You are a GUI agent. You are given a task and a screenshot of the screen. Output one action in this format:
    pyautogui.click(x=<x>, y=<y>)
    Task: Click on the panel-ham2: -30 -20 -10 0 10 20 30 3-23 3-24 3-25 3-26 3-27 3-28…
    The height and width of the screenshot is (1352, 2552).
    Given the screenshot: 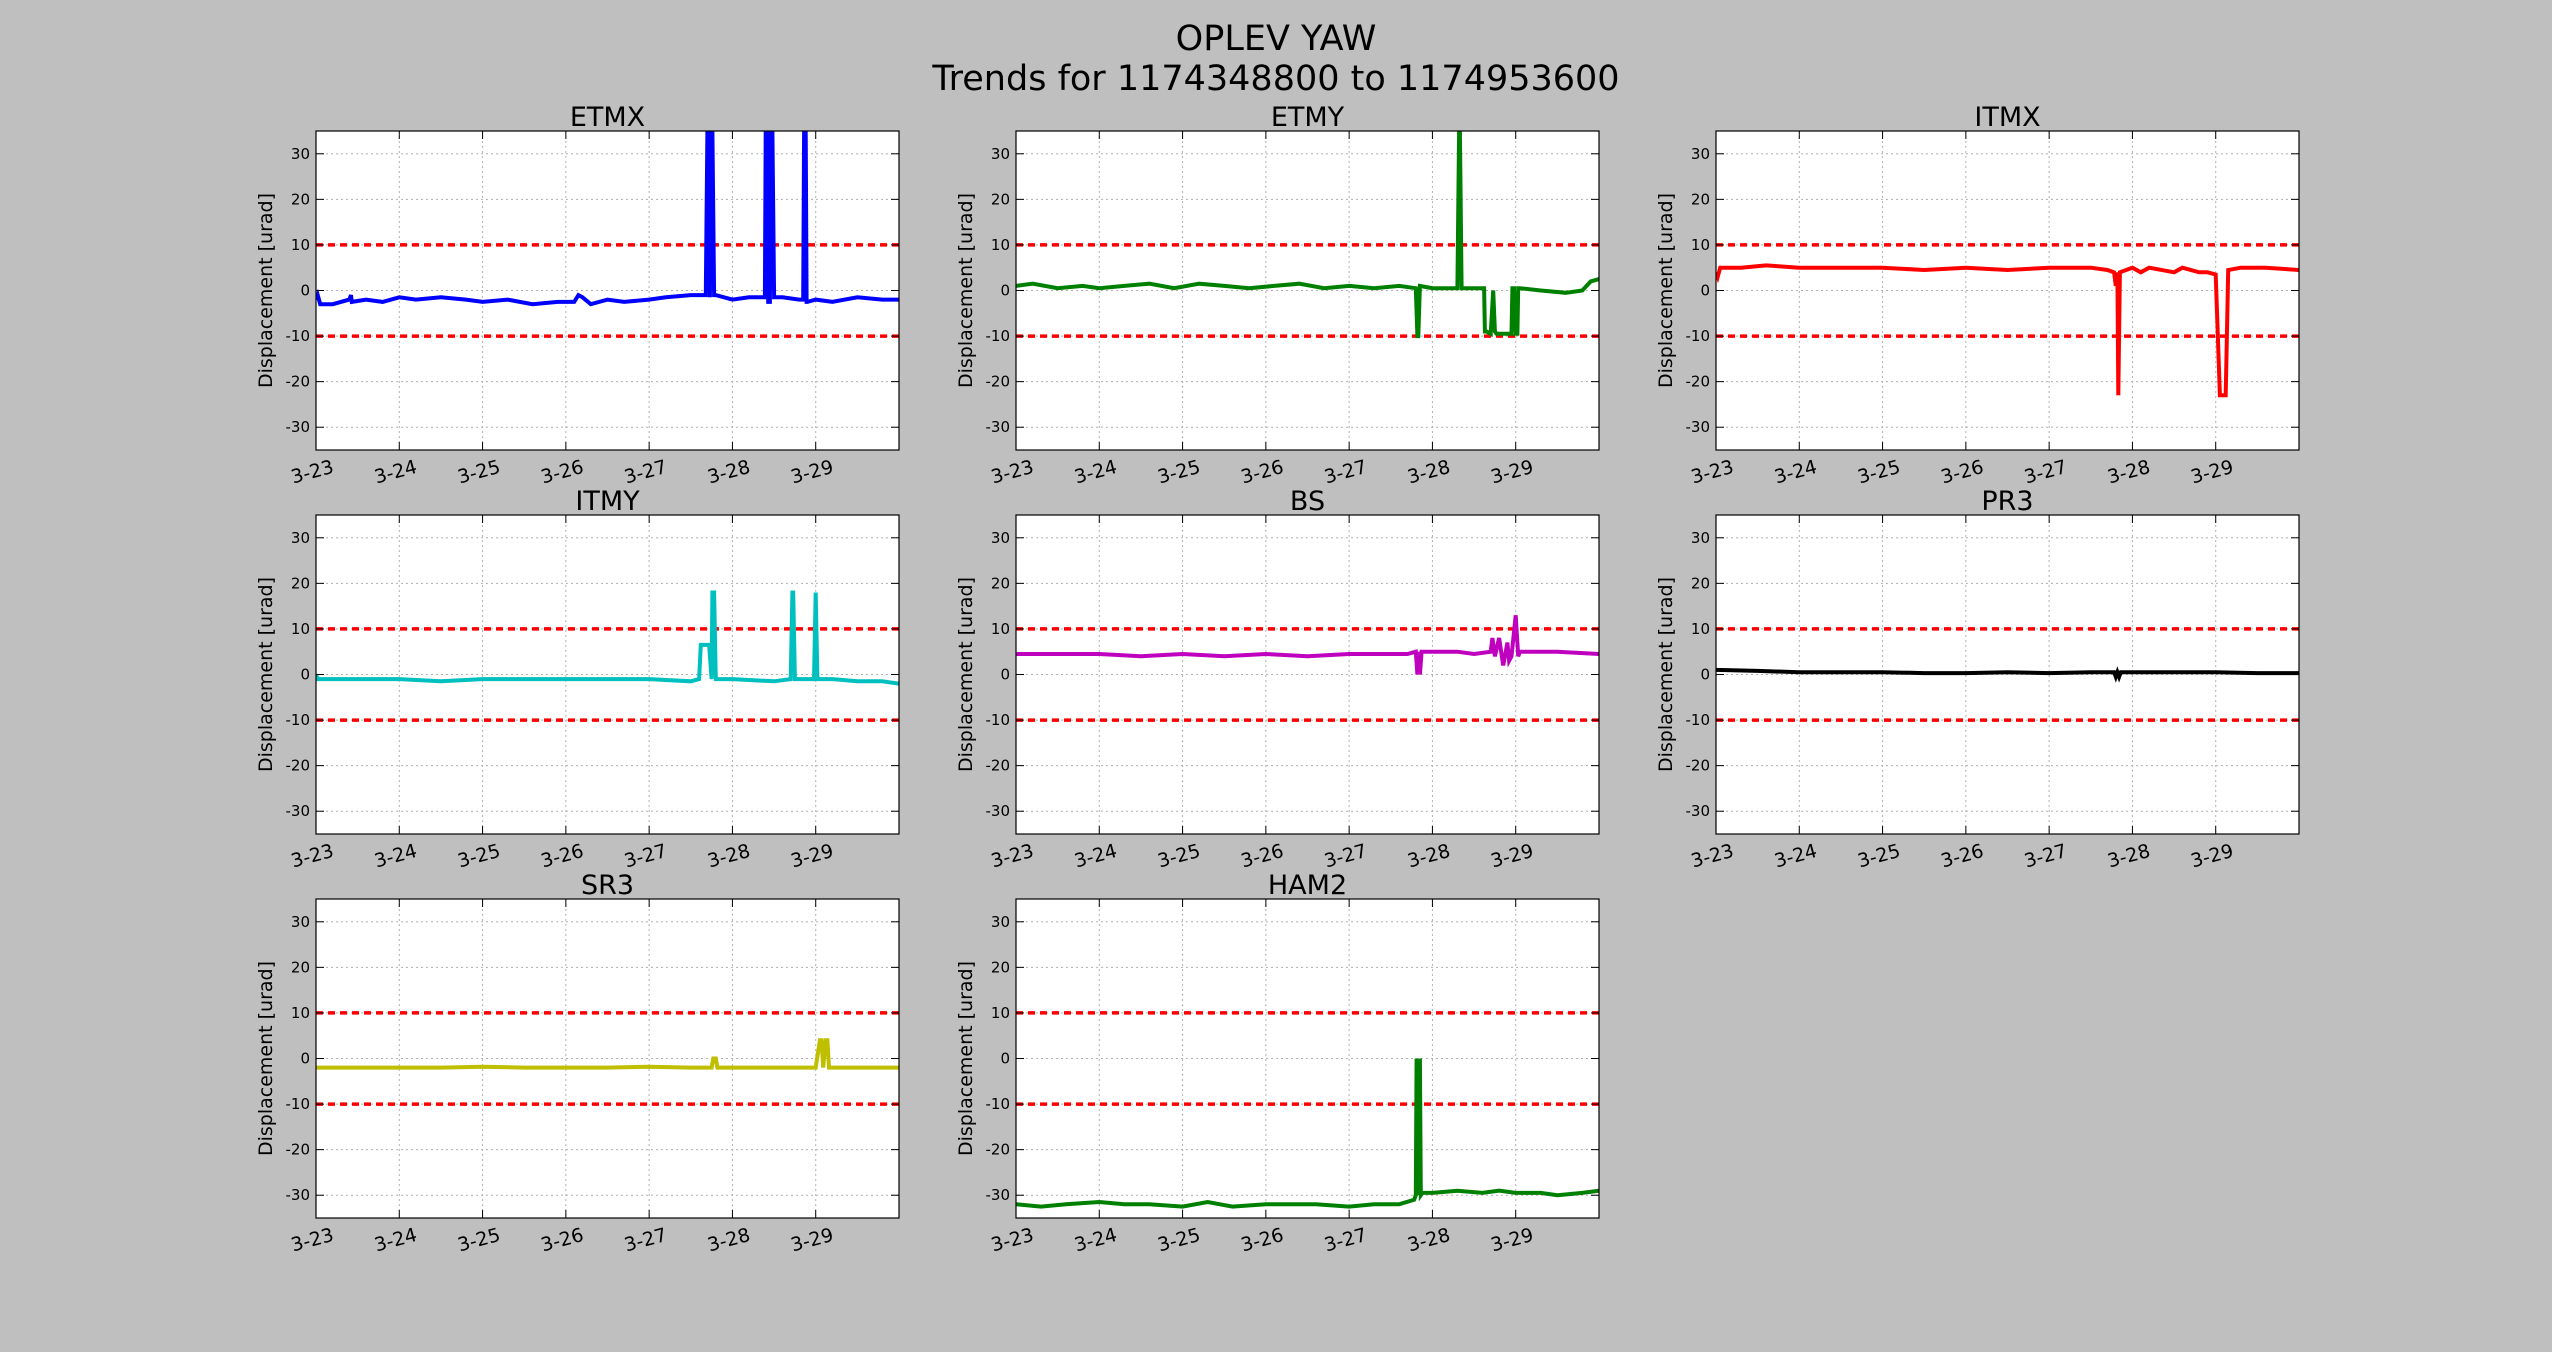 What is the action you would take?
    pyautogui.click(x=1277, y=1063)
    